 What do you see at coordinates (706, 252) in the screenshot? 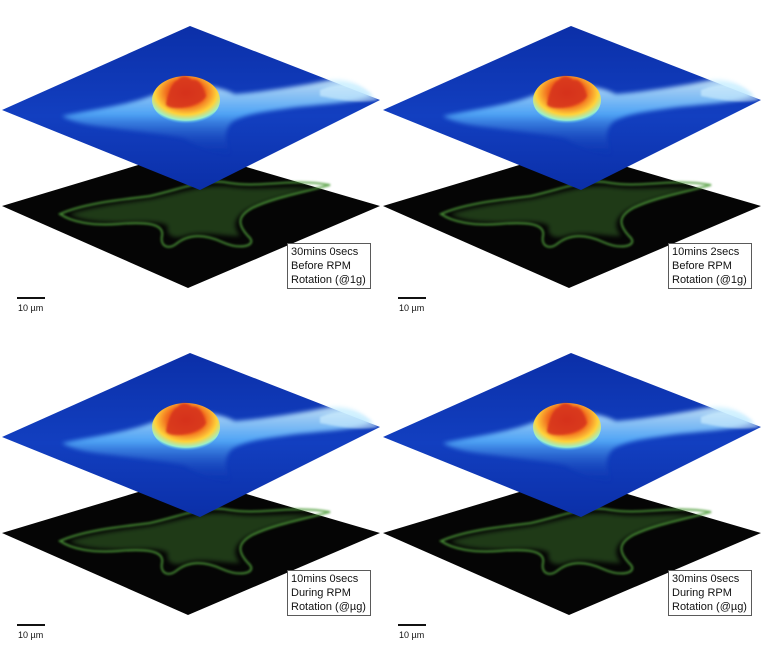
I see `time-label: 10mins 2secs` at bounding box center [706, 252].